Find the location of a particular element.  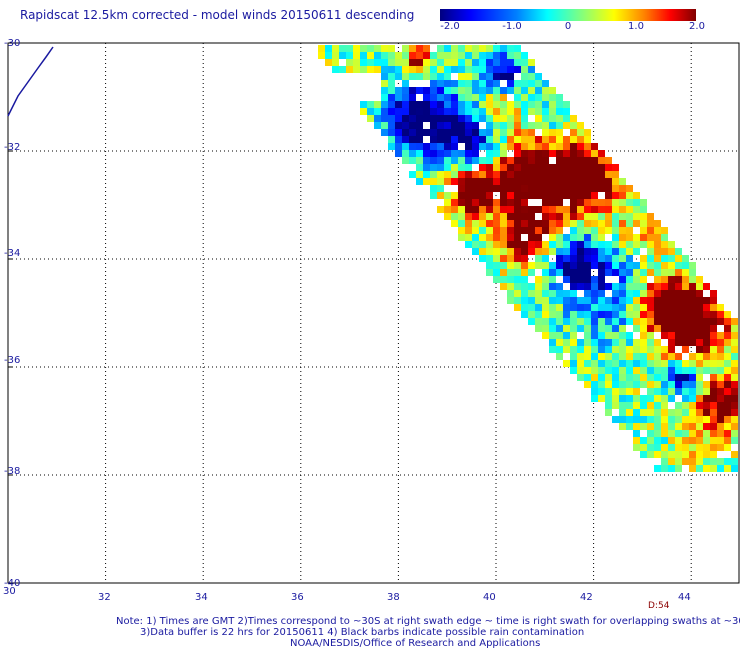

colorbar is located at coordinates (568, 15).